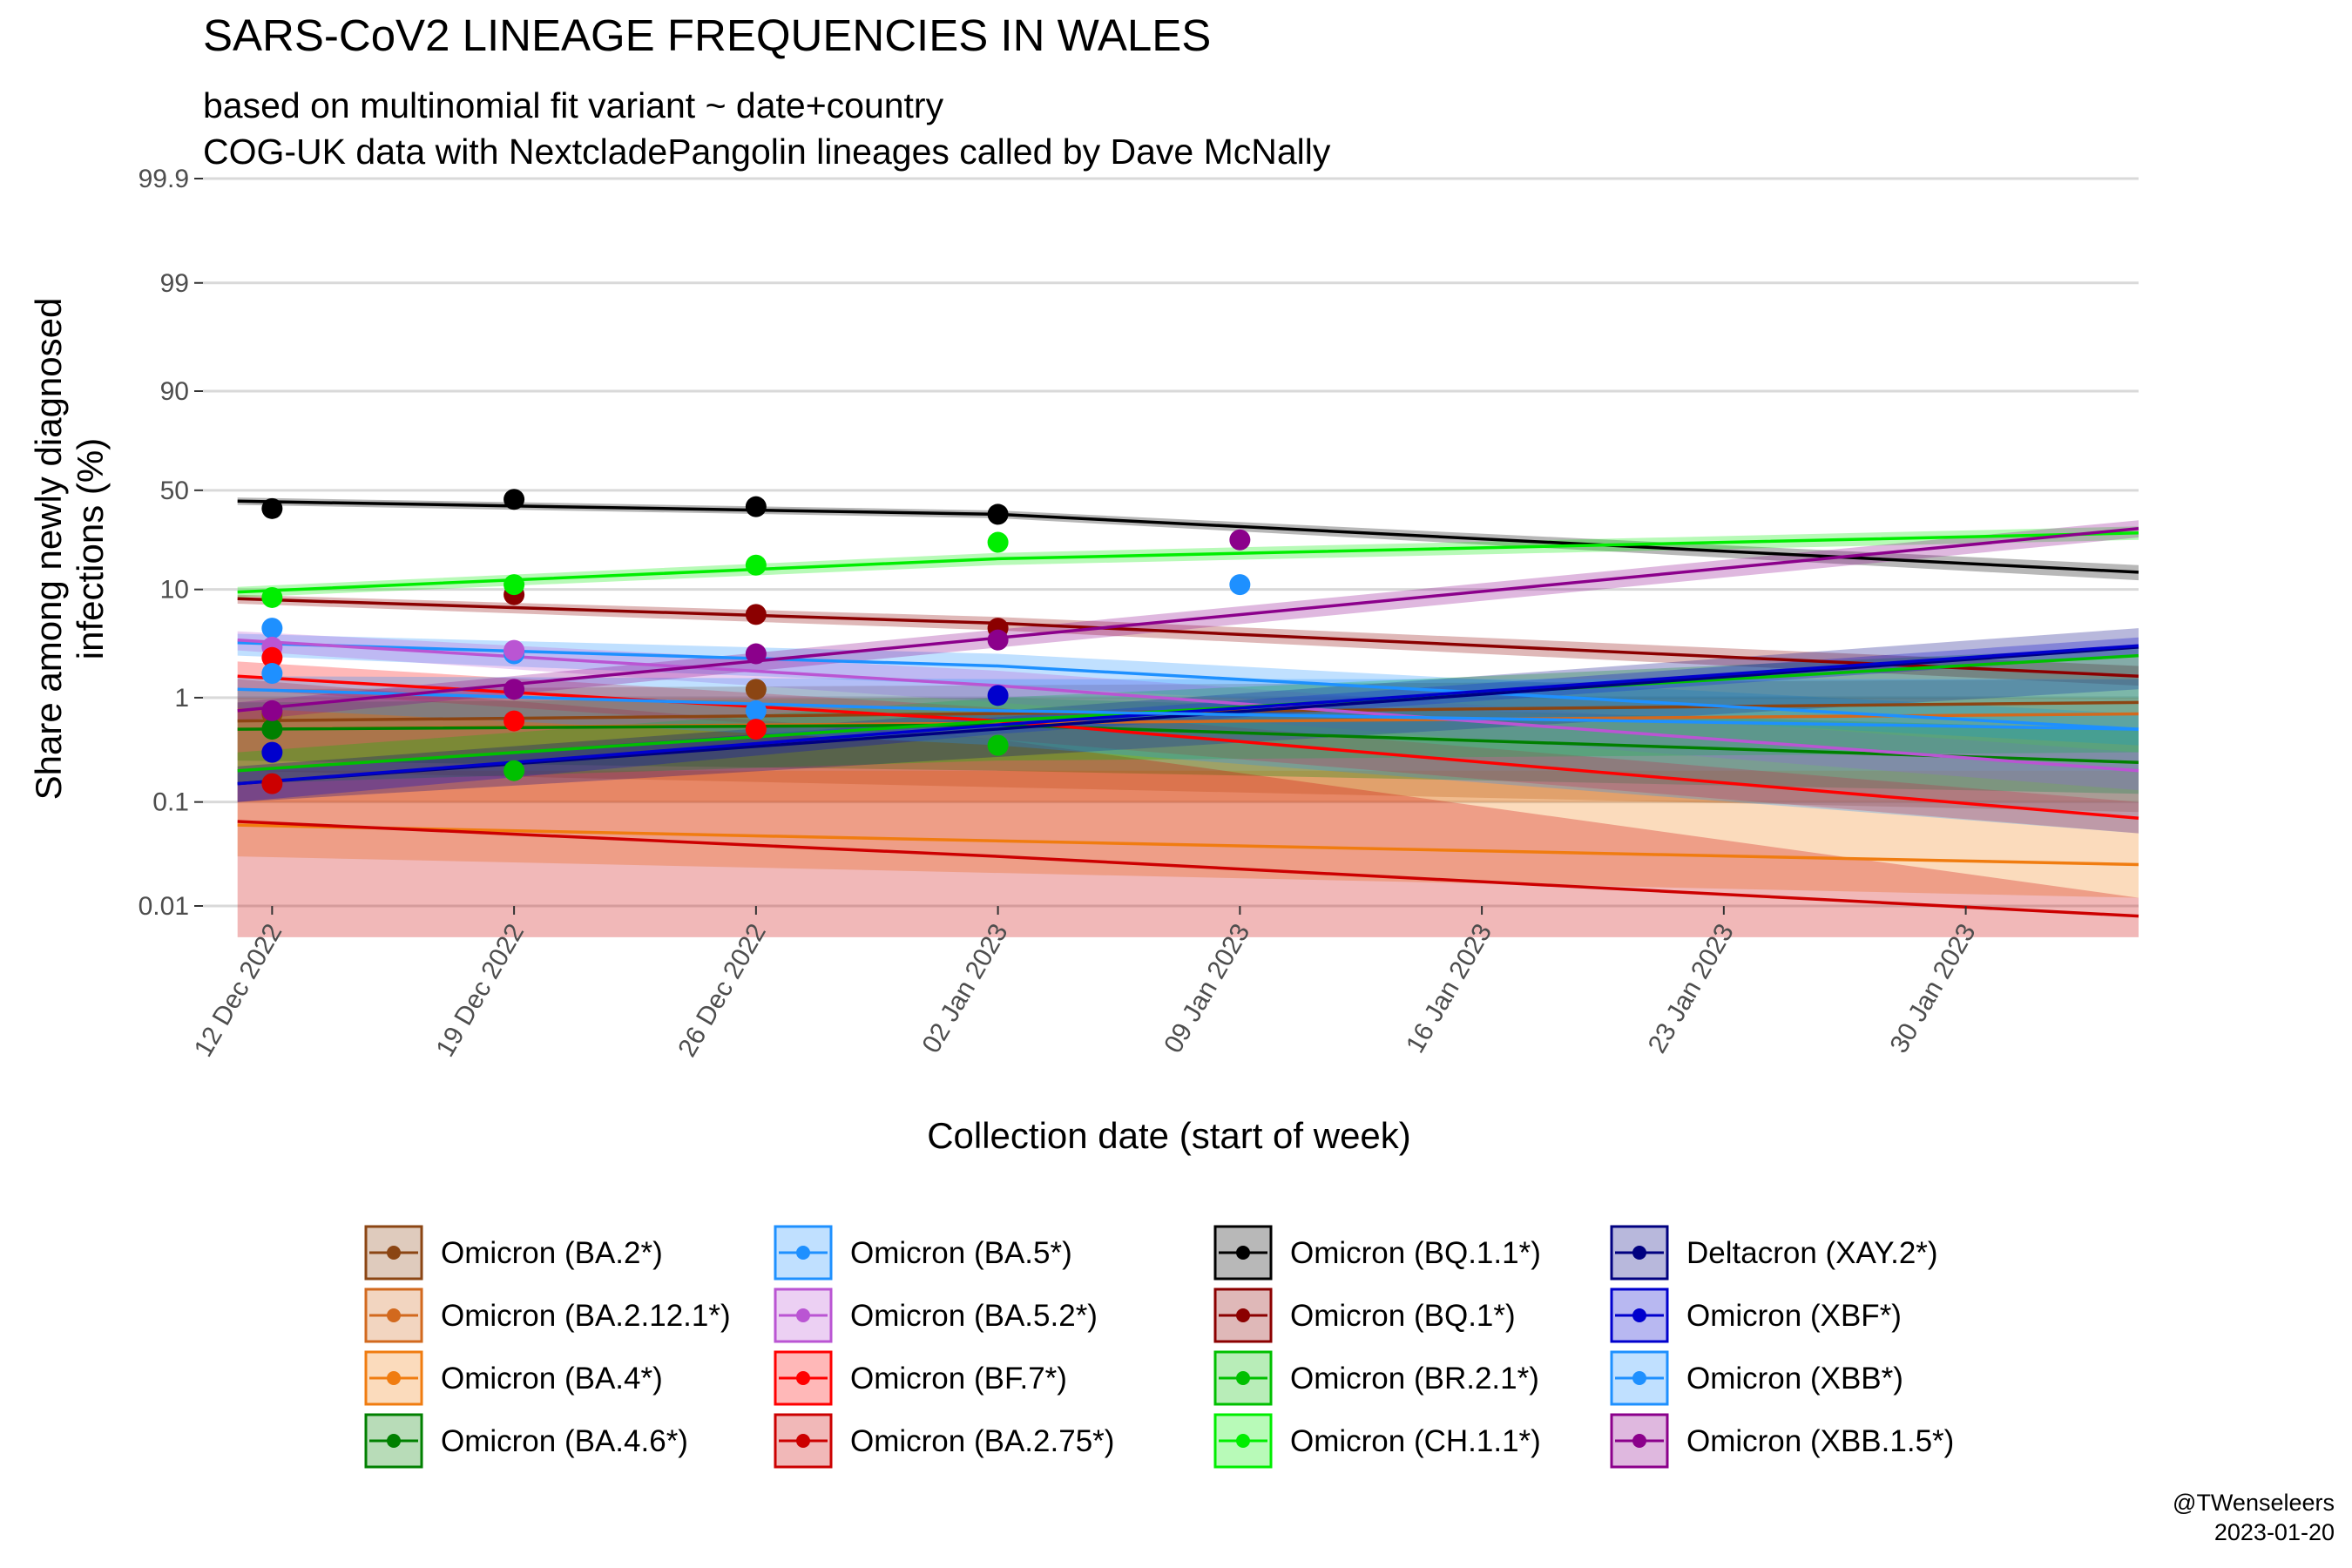  I want to click on y-axis-ticks: 0.01 0.1 1 10 50 90 99 99.9, so click(171, 543).